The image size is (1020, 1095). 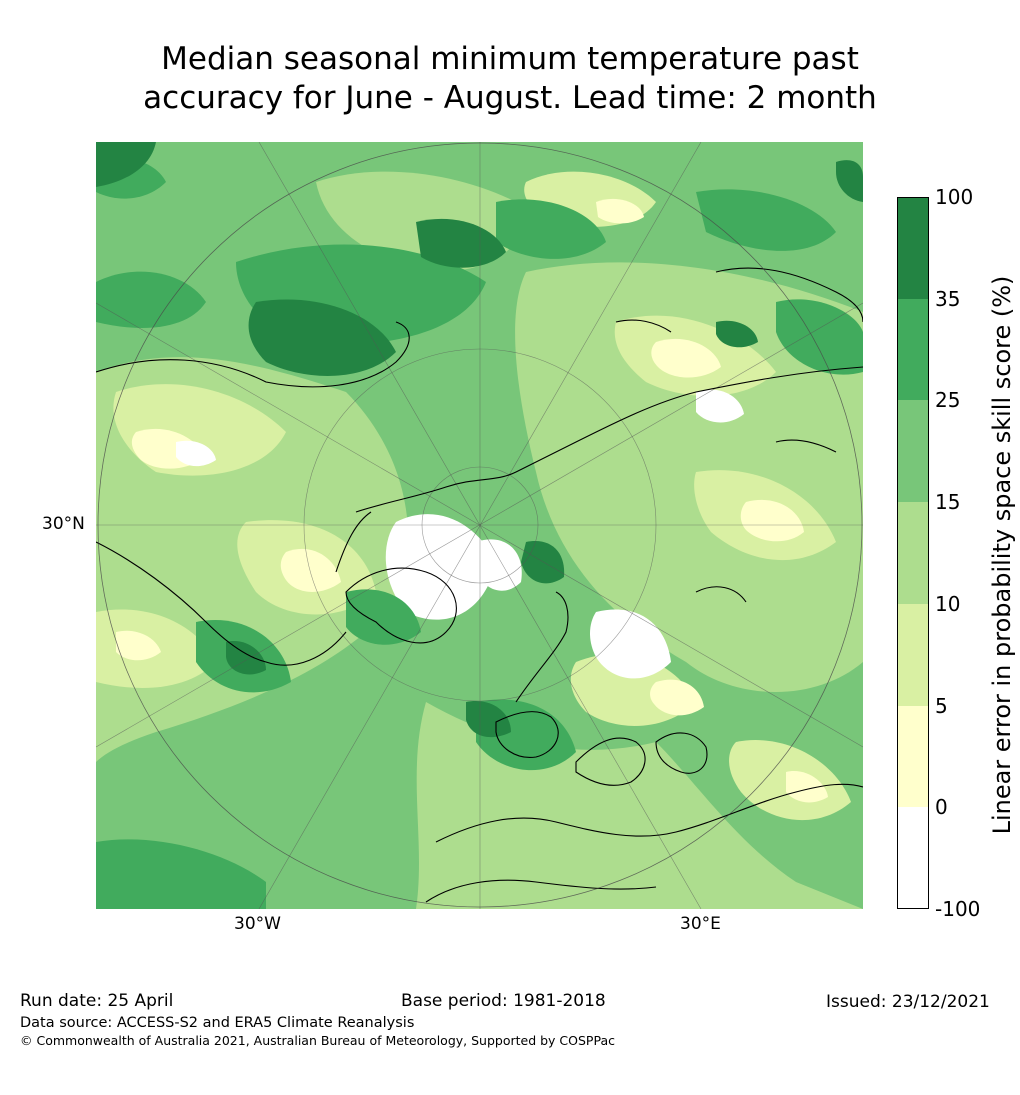 What do you see at coordinates (460, 534) in the screenshot?
I see `white-regions` at bounding box center [460, 534].